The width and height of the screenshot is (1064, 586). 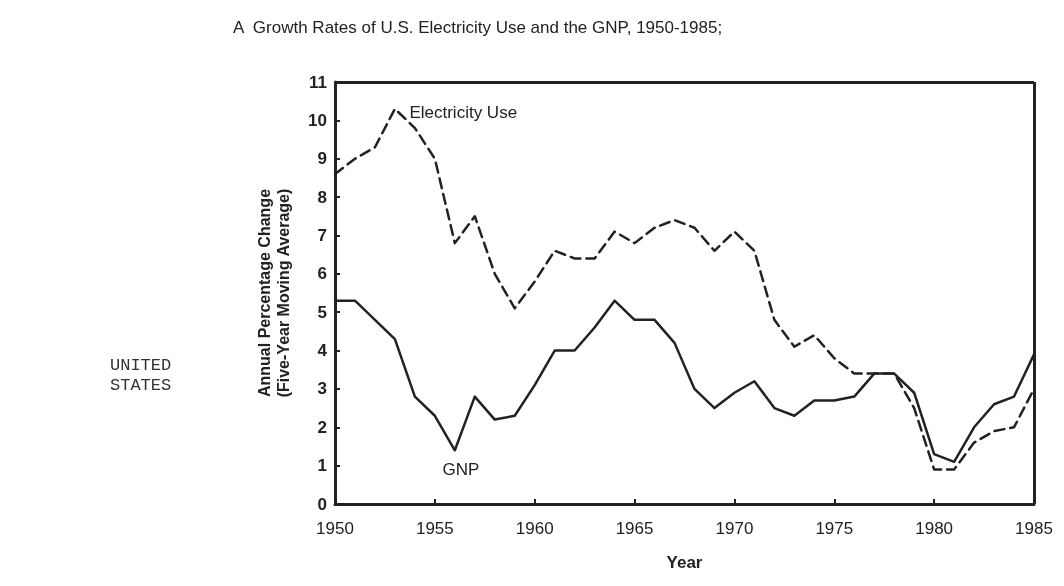 I want to click on x-tick-label: 1970, so click(x=734, y=528).